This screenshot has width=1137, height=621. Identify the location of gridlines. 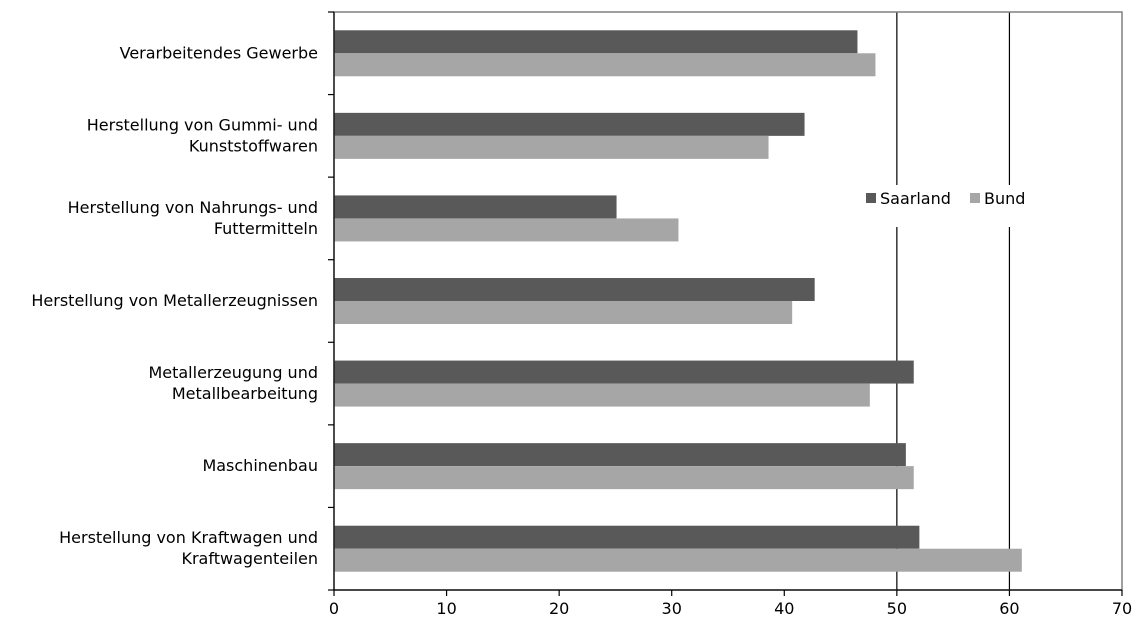
(953, 301).